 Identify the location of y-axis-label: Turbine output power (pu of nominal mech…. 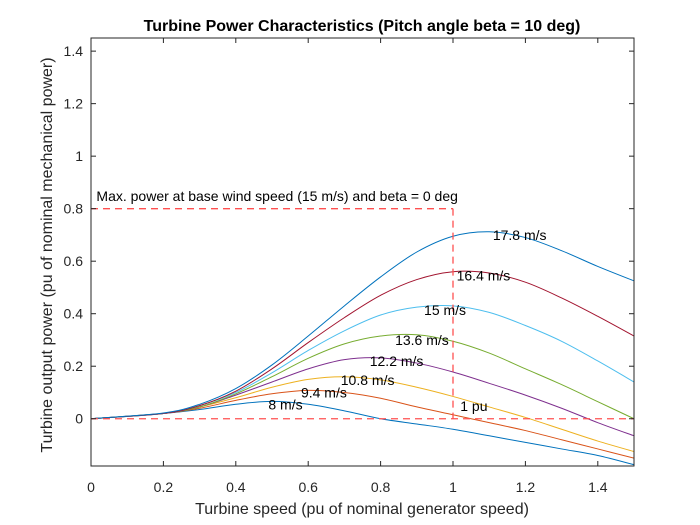
(47, 254).